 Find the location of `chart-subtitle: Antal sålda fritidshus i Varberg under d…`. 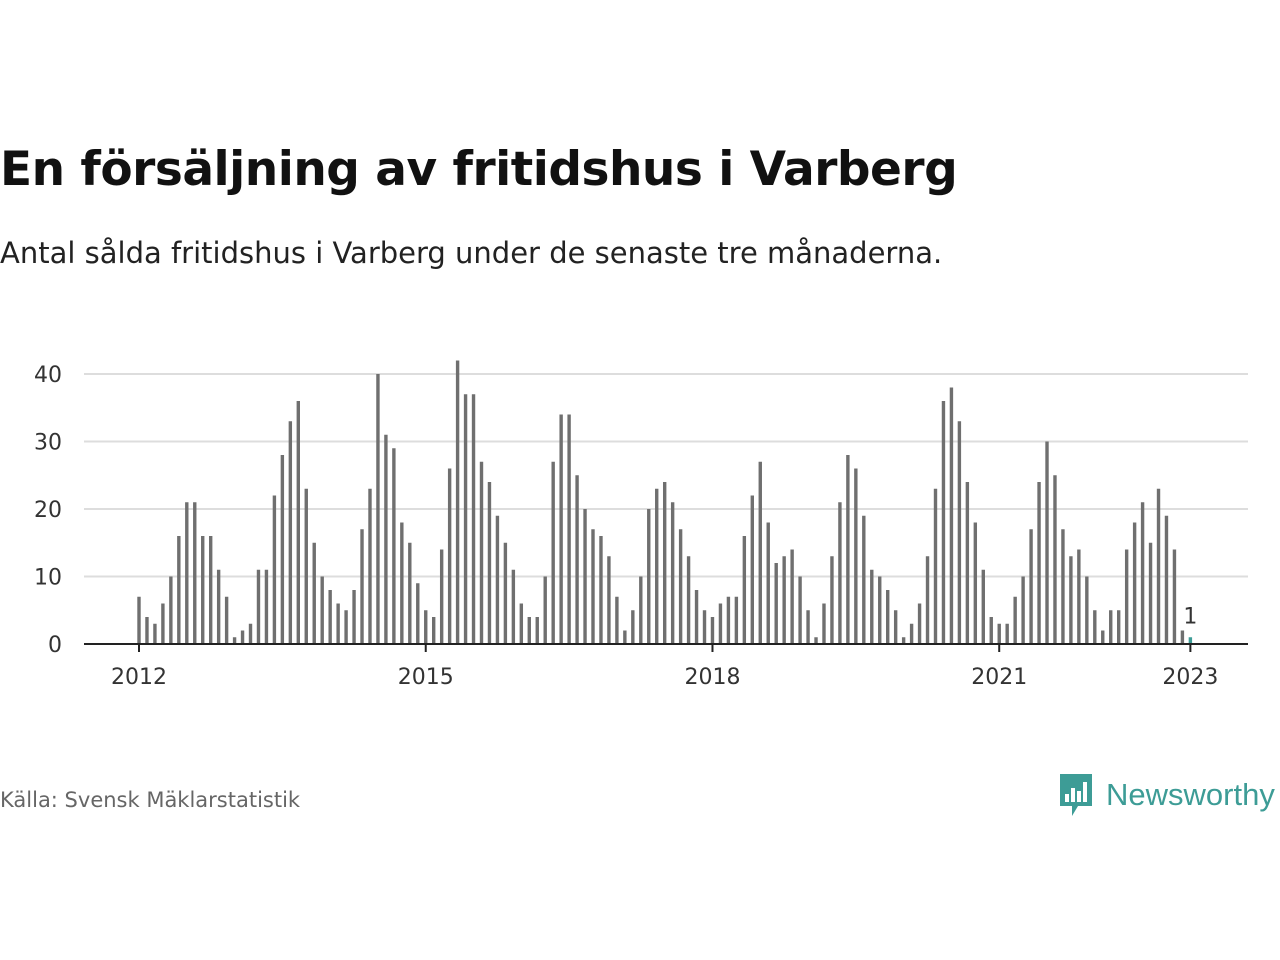

chart-subtitle: Antal sålda fritidshus i Varberg under d… is located at coordinates (471, 253).